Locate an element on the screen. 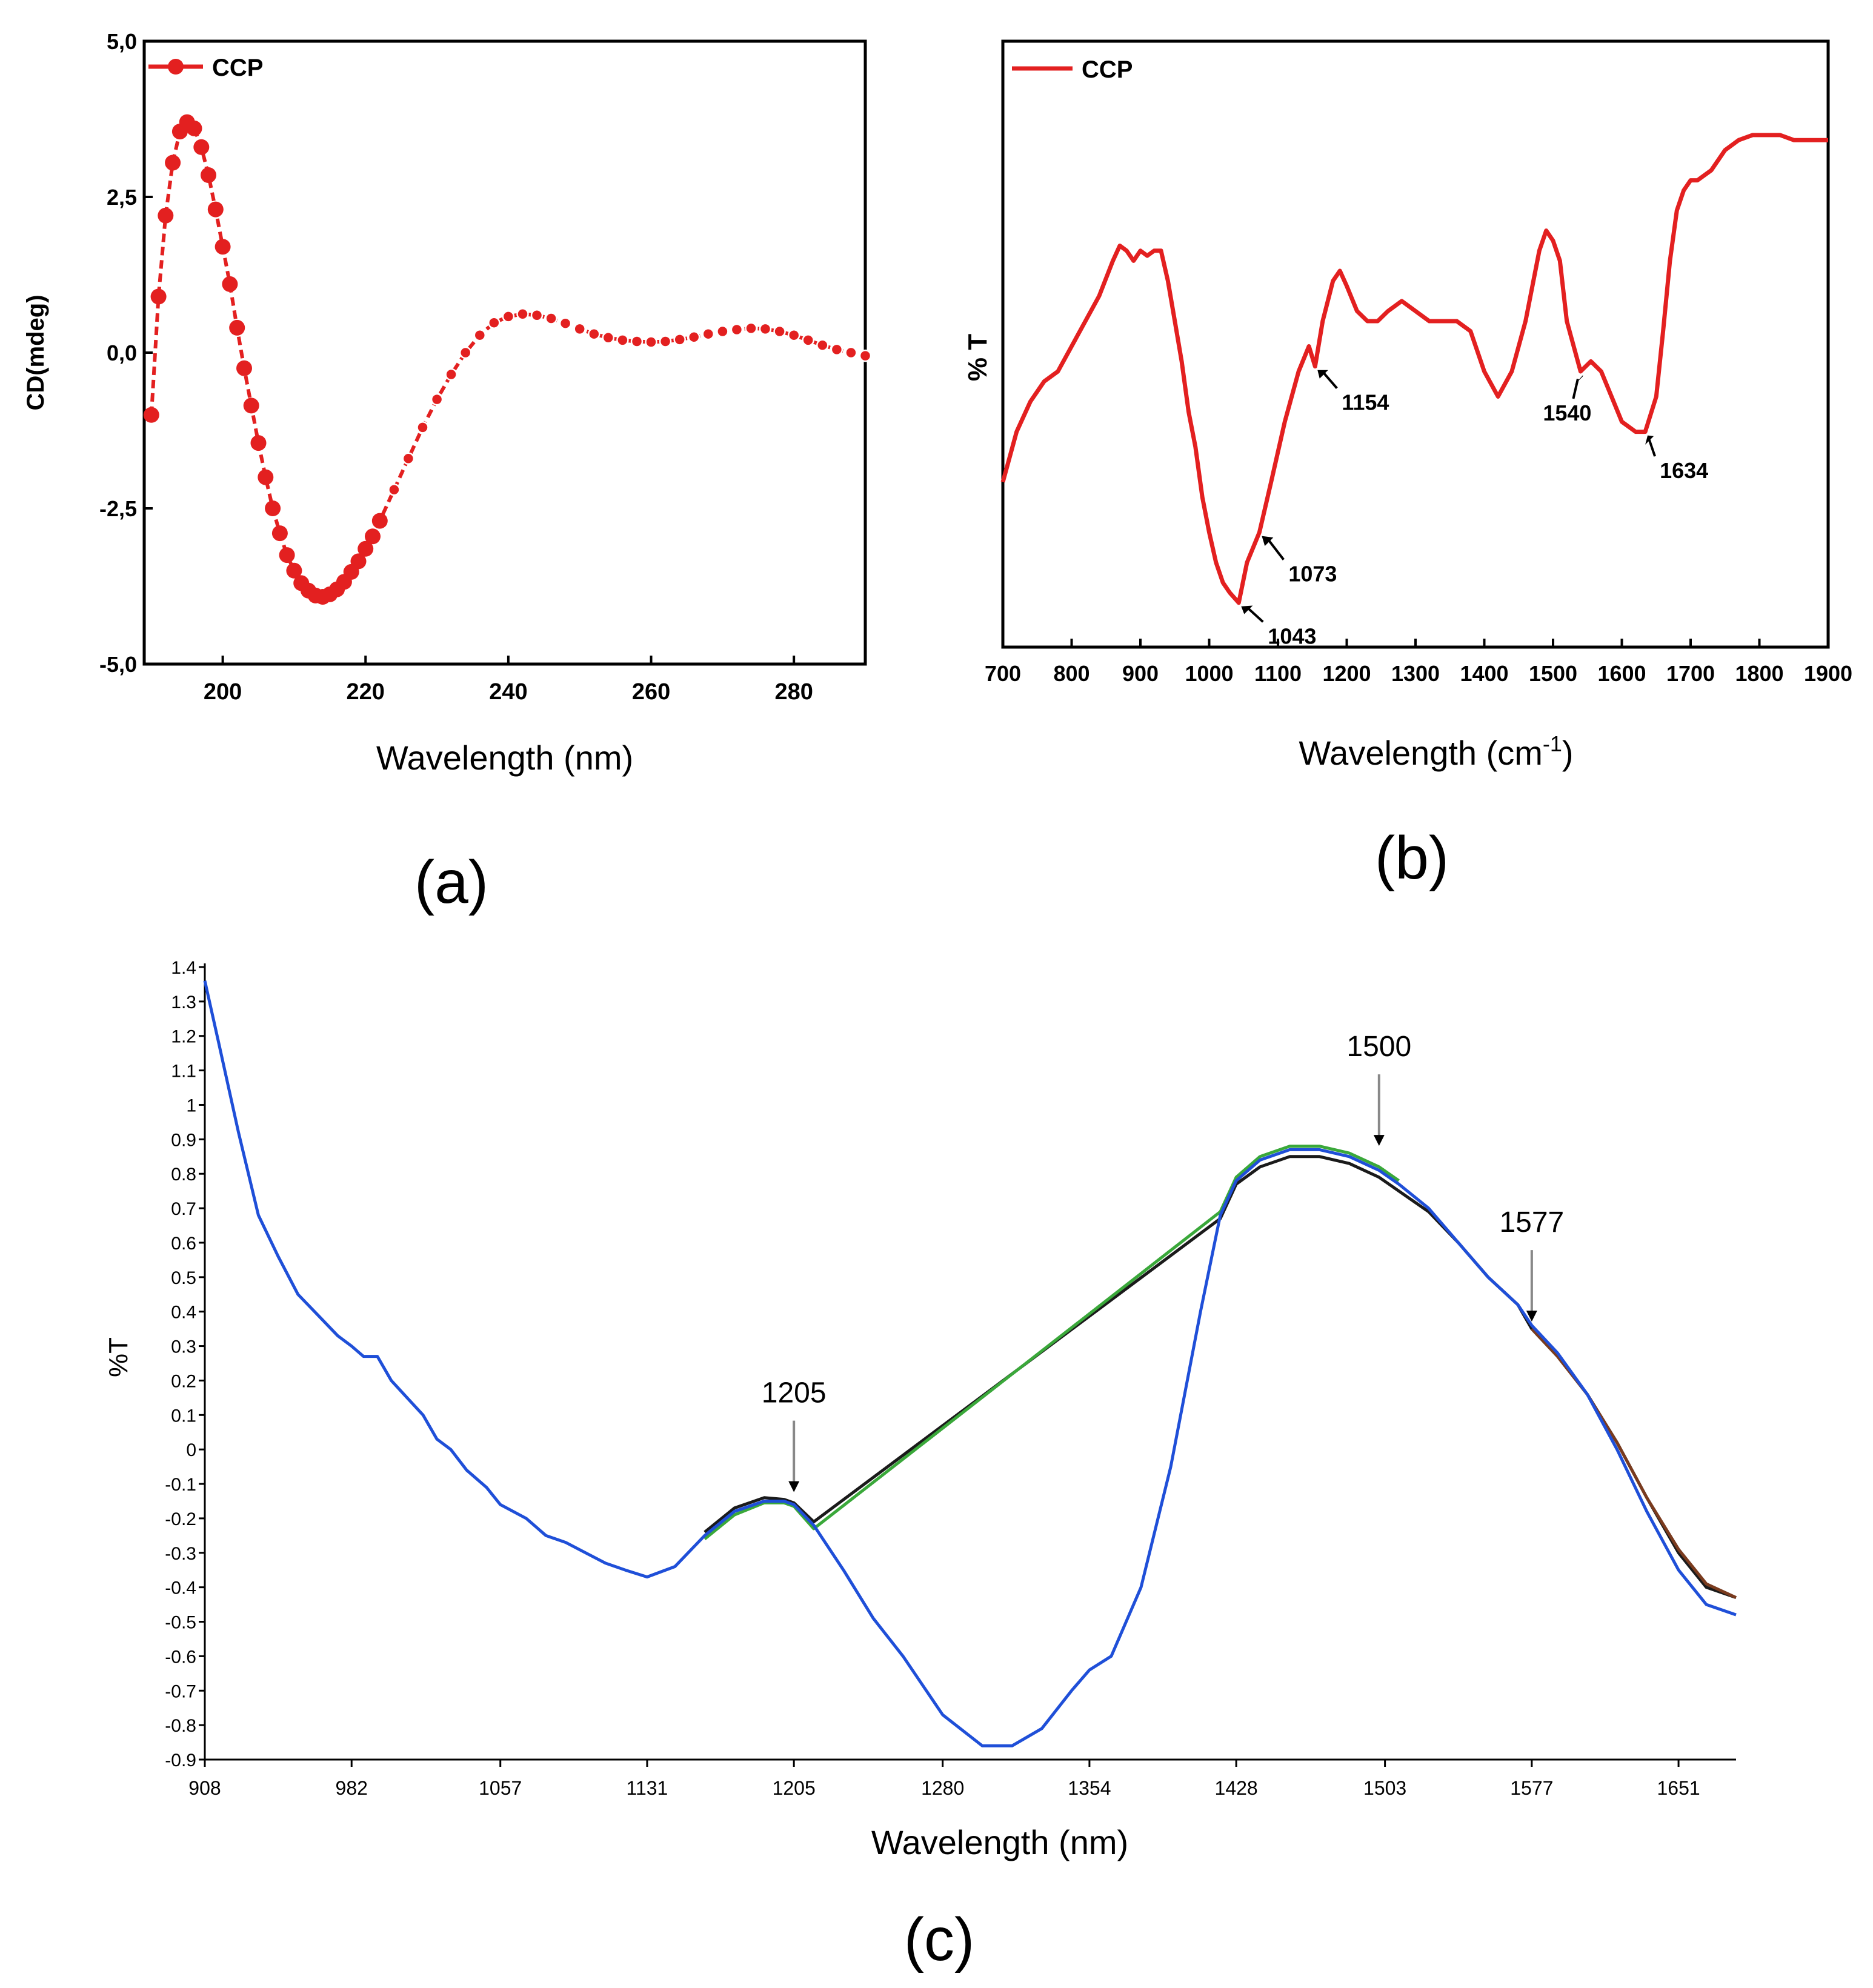 This screenshot has height=1988, width=1873. series-line-c-black is located at coordinates (1220, 1377).